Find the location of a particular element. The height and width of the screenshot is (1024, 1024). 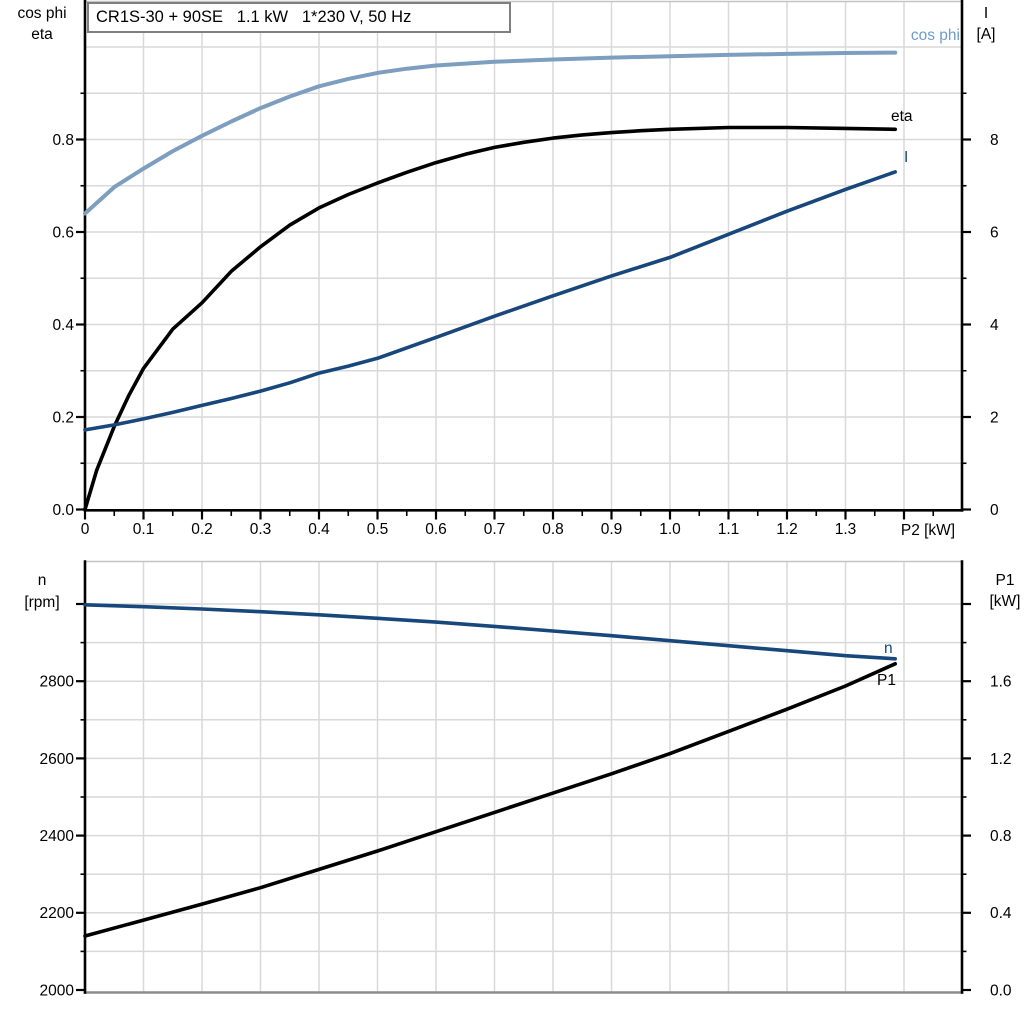

top-left-tick-label: 0.0 is located at coordinates (63, 510).